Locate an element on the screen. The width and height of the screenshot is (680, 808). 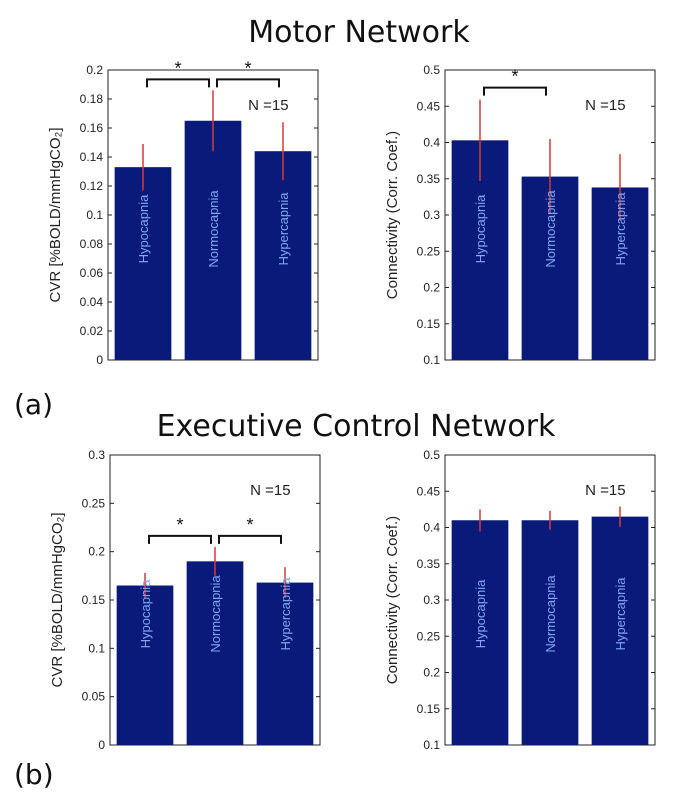
title-motor-network: Motor Network is located at coordinates (359, 32).